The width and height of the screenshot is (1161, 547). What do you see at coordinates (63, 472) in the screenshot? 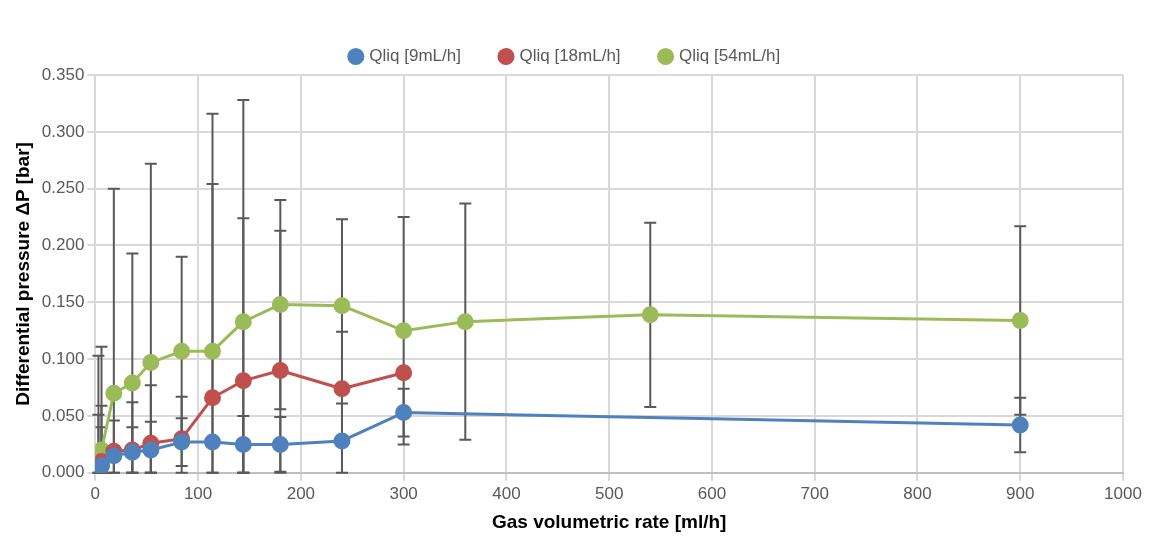
I see `y-tick-label: 0.000` at bounding box center [63, 472].